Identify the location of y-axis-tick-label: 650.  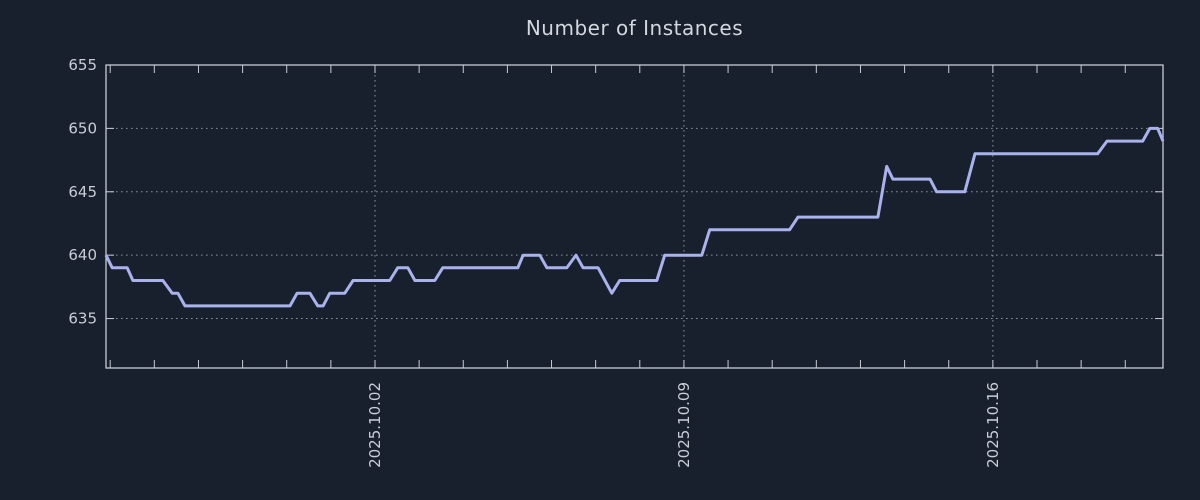
(82, 128).